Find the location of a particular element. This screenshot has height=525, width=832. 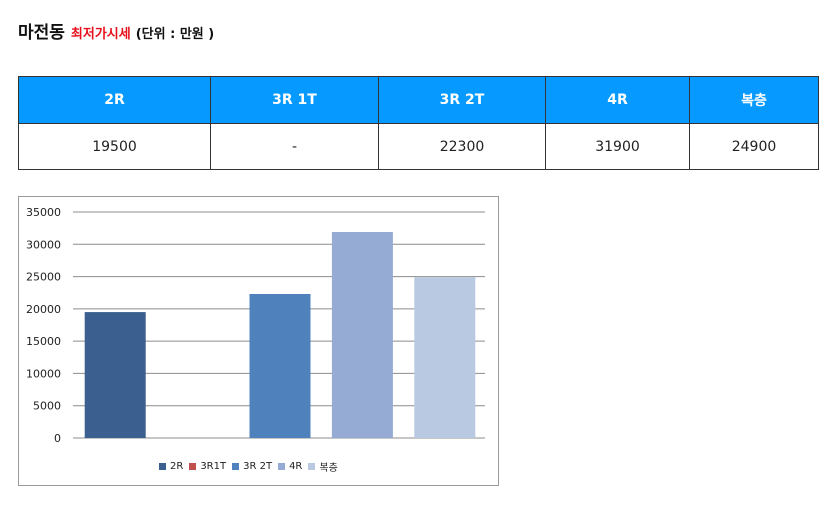

y-tick-label: 15000 is located at coordinates (43, 341).